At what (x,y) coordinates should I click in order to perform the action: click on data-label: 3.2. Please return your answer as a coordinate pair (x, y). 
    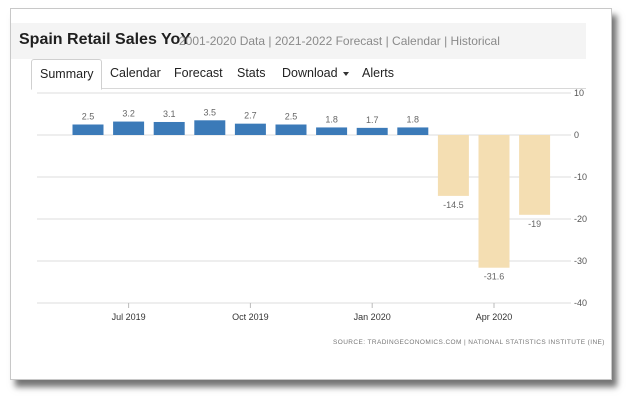
    Looking at the image, I should click on (128, 114).